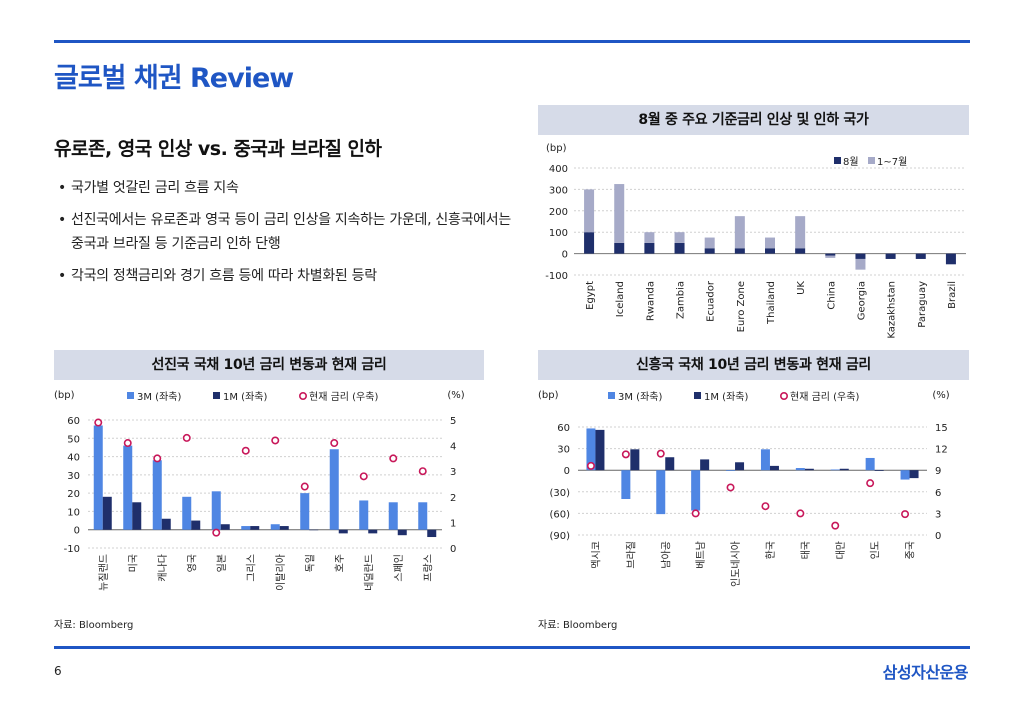 This screenshot has width=1024, height=709. Describe the element at coordinates (453, 472) in the screenshot. I see `y2-tick-label: 3` at that location.